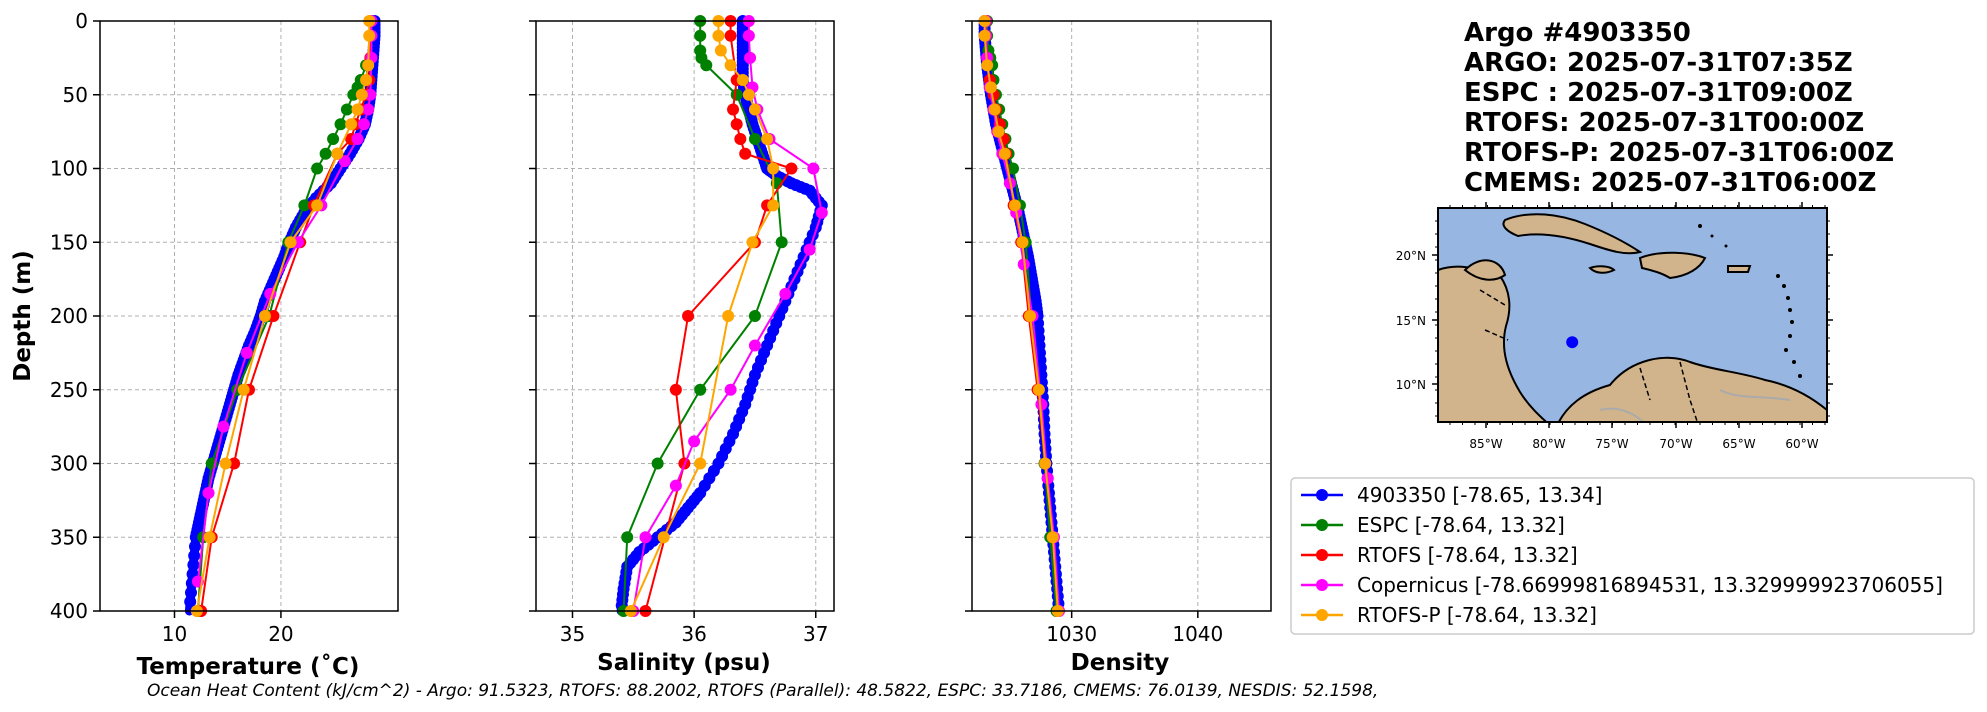  I want to click on map-lon-tick-65: 65°W, so click(1738, 444).